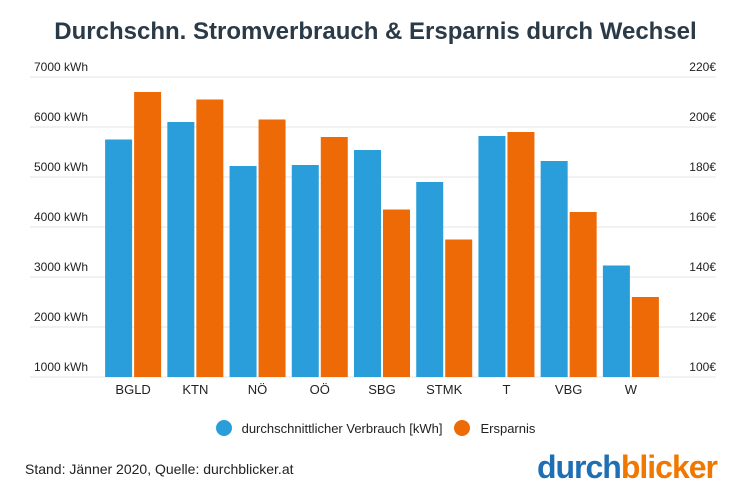 The height and width of the screenshot is (500, 751). What do you see at coordinates (702, 217) in the screenshot?
I see `y-right-tick-label: 160€` at bounding box center [702, 217].